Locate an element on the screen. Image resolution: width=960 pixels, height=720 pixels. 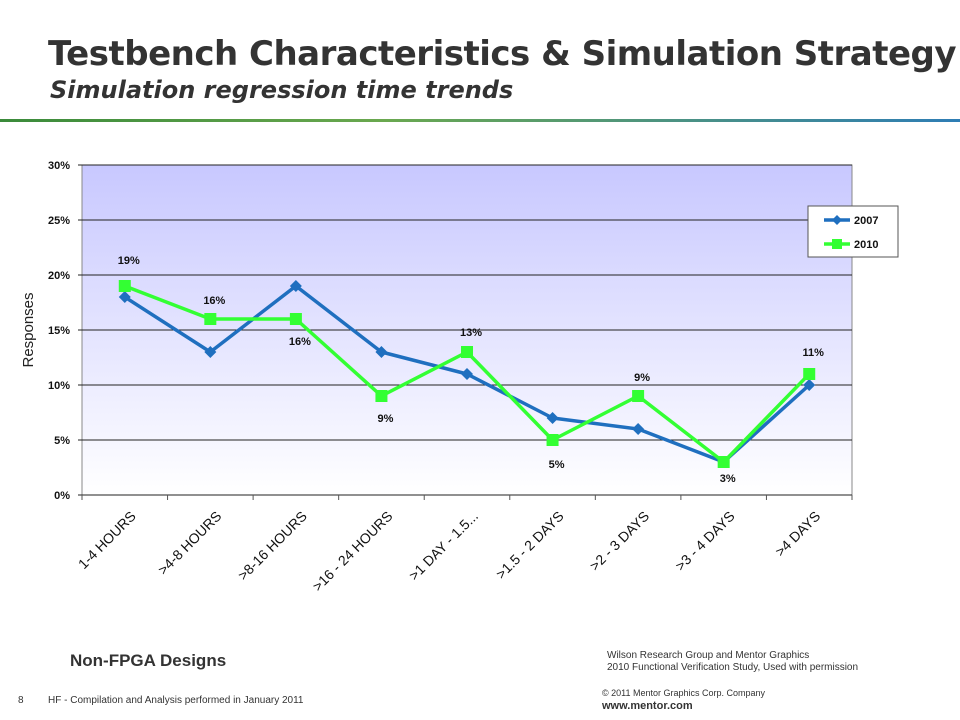
legend-box is located at coordinates (853, 231).